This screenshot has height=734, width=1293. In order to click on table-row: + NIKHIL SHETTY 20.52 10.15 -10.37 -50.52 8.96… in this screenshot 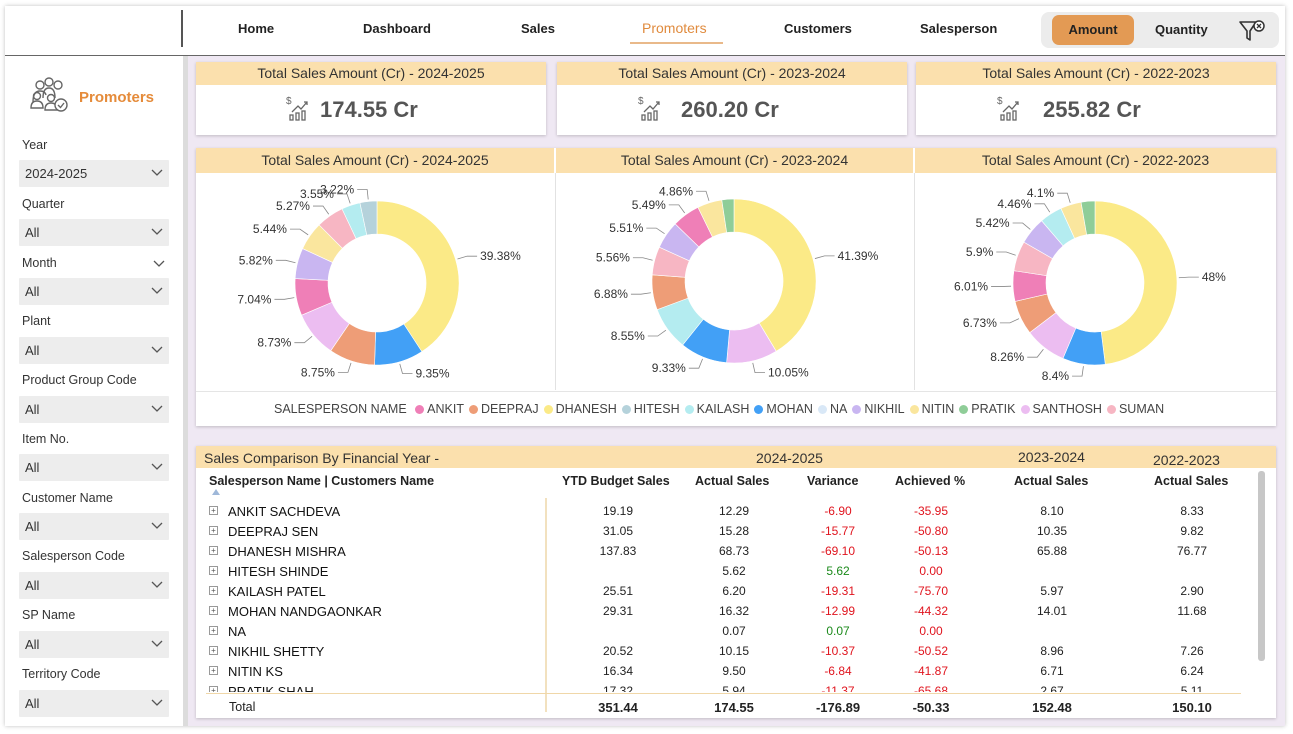, I will do `click(726, 651)`.